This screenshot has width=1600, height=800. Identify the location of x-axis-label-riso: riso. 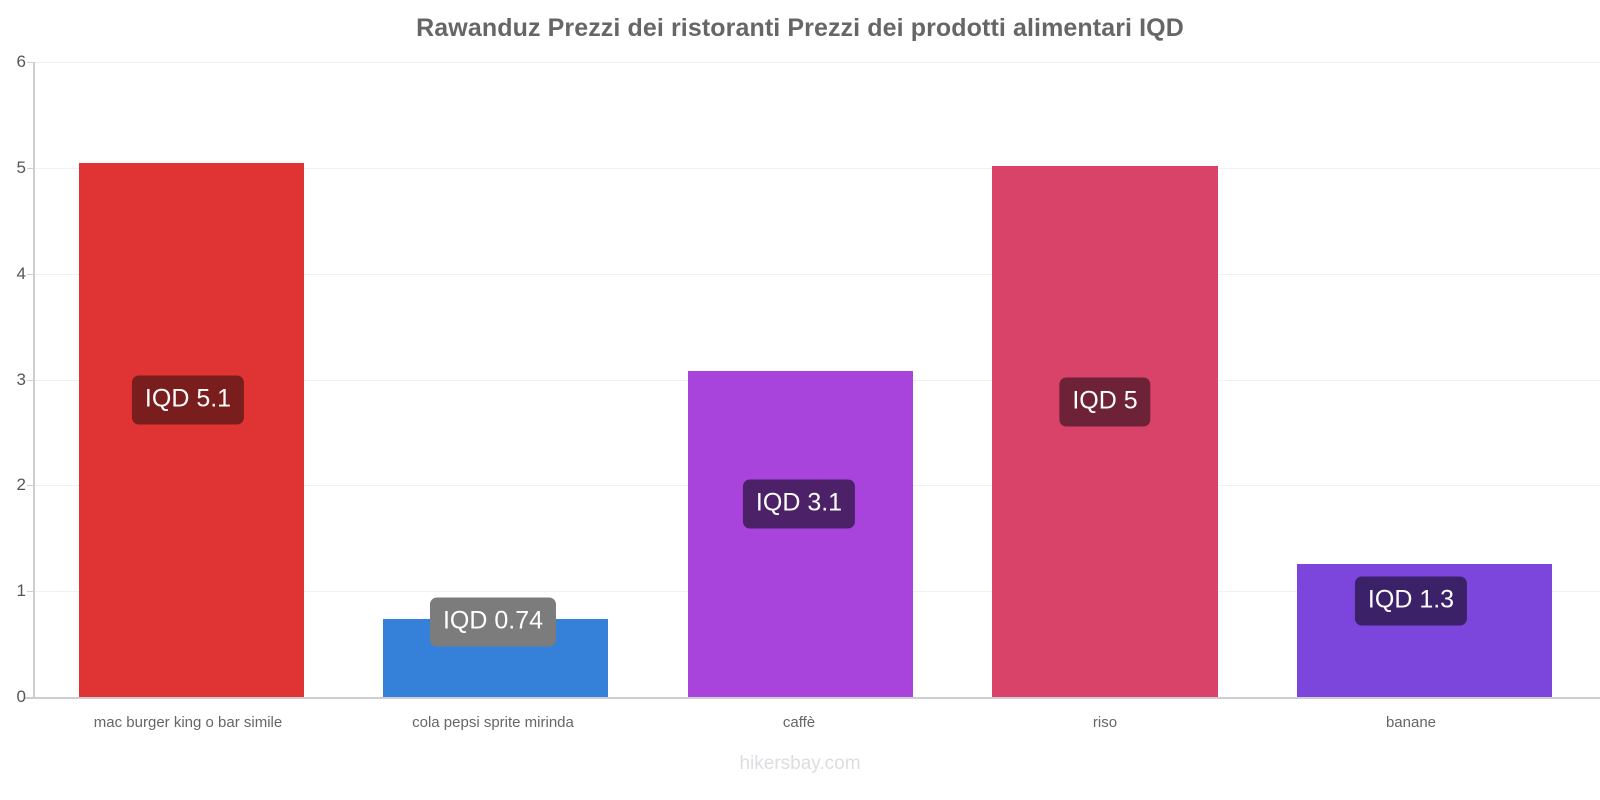
(1105, 722).